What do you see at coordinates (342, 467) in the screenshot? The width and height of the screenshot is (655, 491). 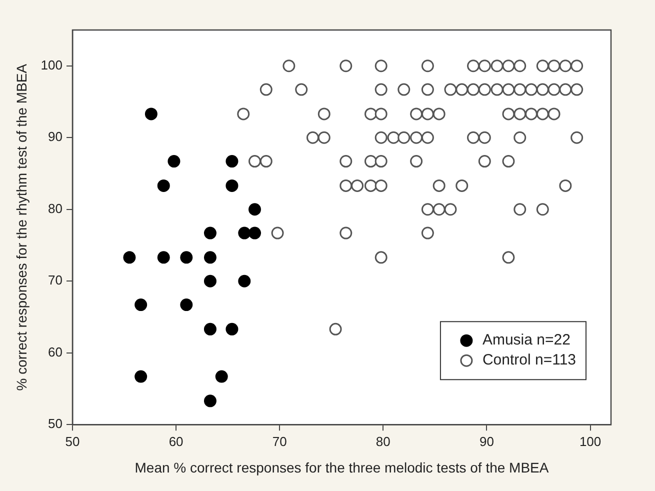 I see `x-axis-title: Mean % correct responses for the three melodic tests of the MBEA` at bounding box center [342, 467].